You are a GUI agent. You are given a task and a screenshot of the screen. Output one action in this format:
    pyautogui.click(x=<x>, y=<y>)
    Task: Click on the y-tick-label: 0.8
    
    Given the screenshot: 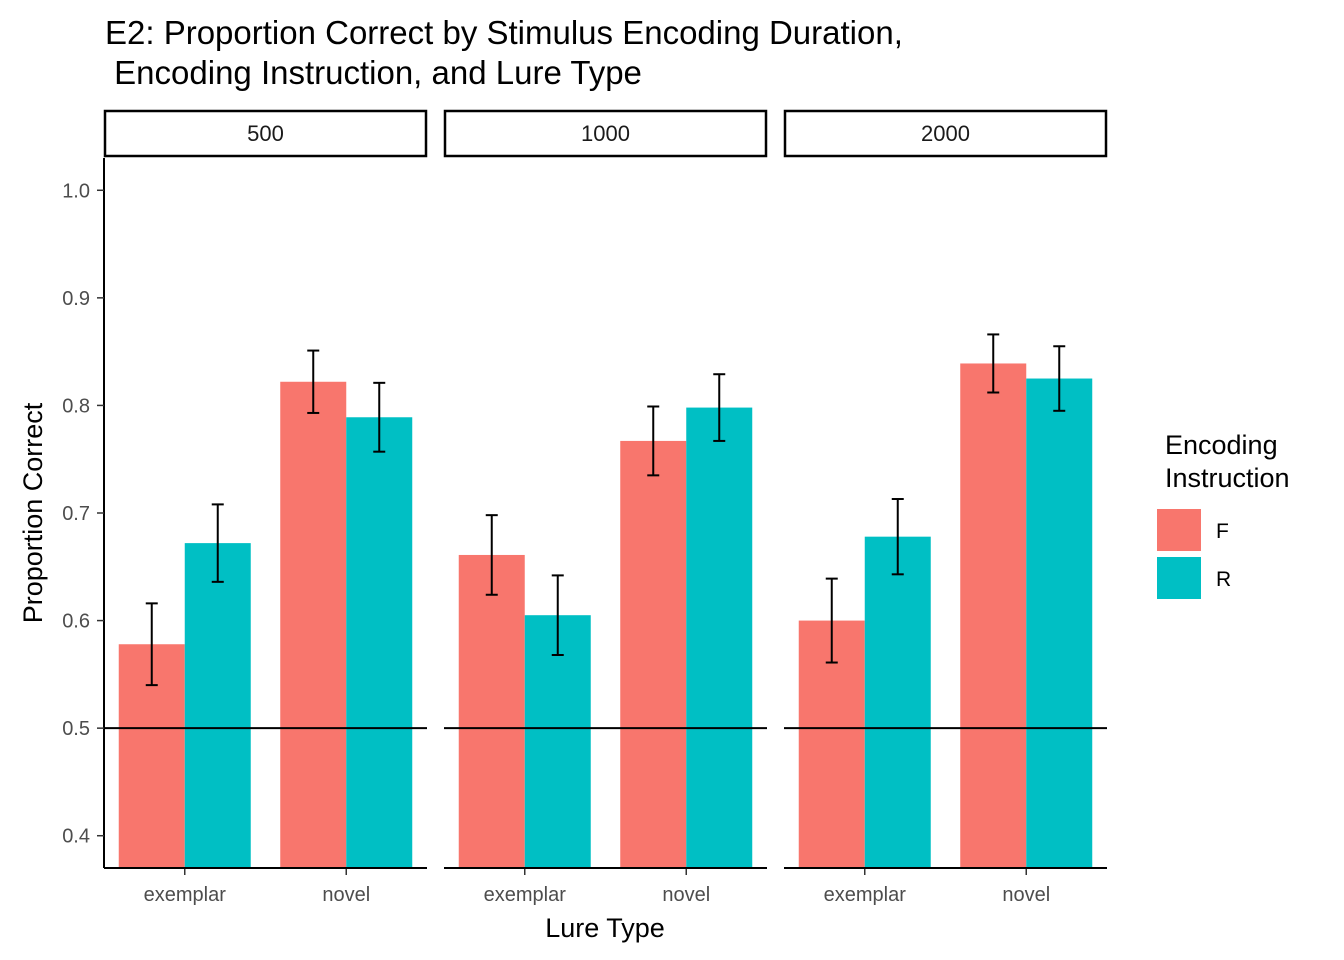 What is the action you would take?
    pyautogui.click(x=76, y=406)
    